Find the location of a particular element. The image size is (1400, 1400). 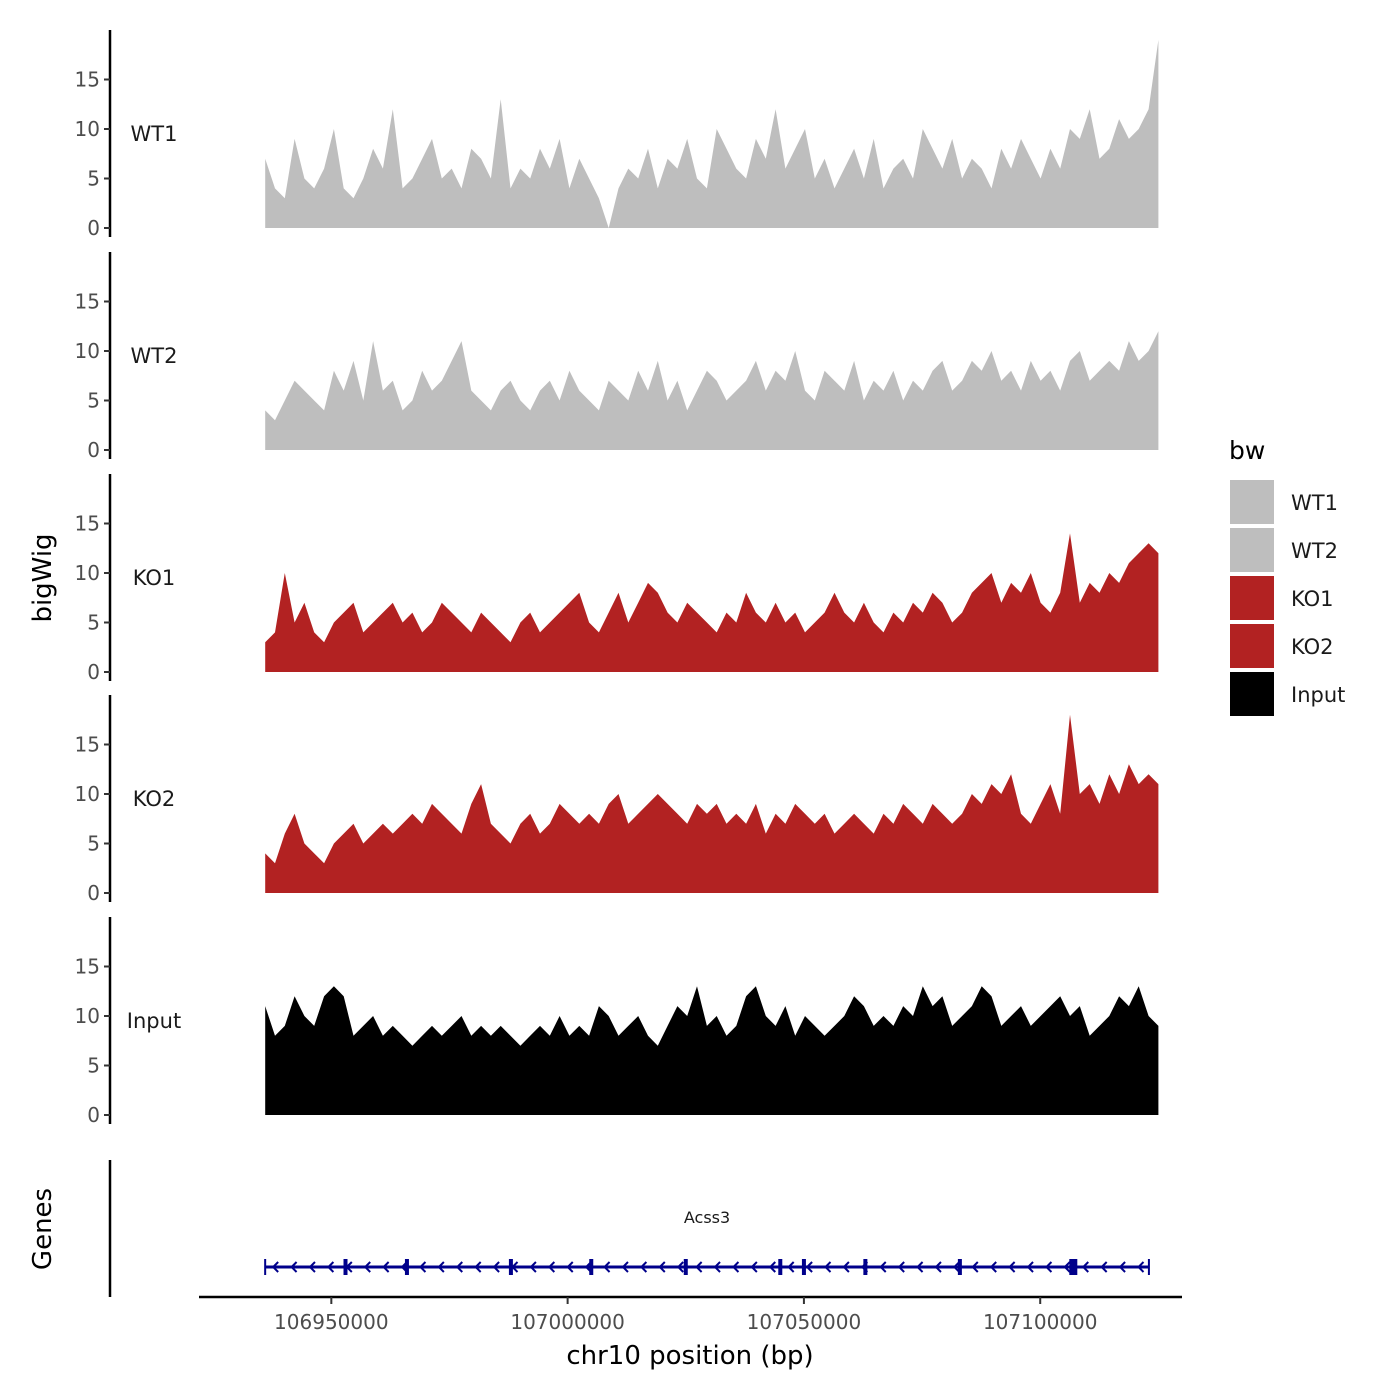

y-tick-label-wt2-10: 10 is located at coordinates (87, 351).